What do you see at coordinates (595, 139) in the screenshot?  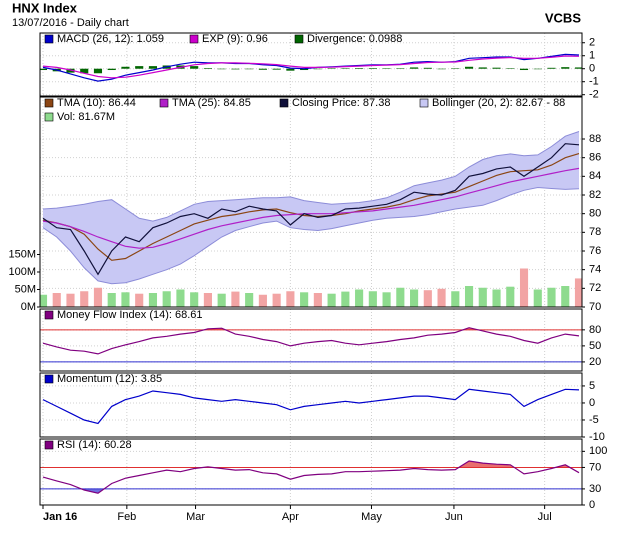 I see `y-tick-label: 88` at bounding box center [595, 139].